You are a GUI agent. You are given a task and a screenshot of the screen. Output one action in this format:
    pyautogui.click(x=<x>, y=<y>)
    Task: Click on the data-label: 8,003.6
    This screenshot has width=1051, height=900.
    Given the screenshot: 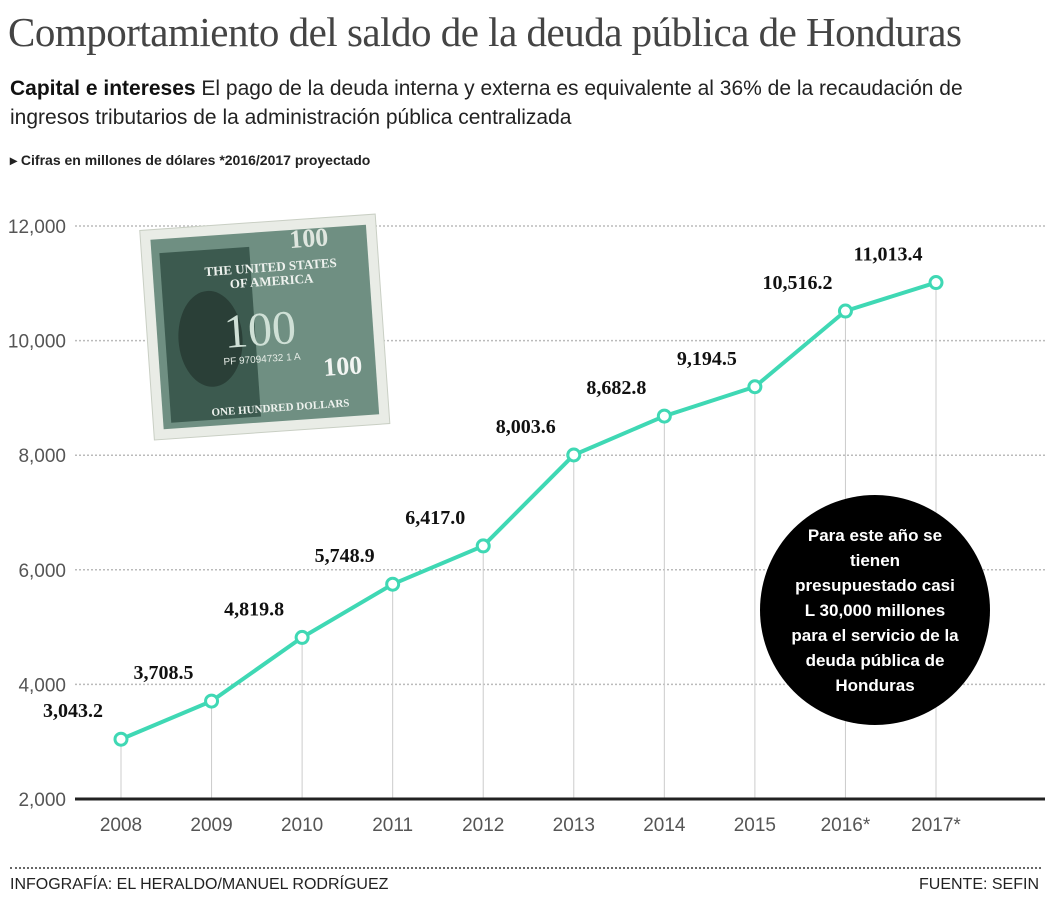 What is the action you would take?
    pyautogui.click(x=526, y=427)
    